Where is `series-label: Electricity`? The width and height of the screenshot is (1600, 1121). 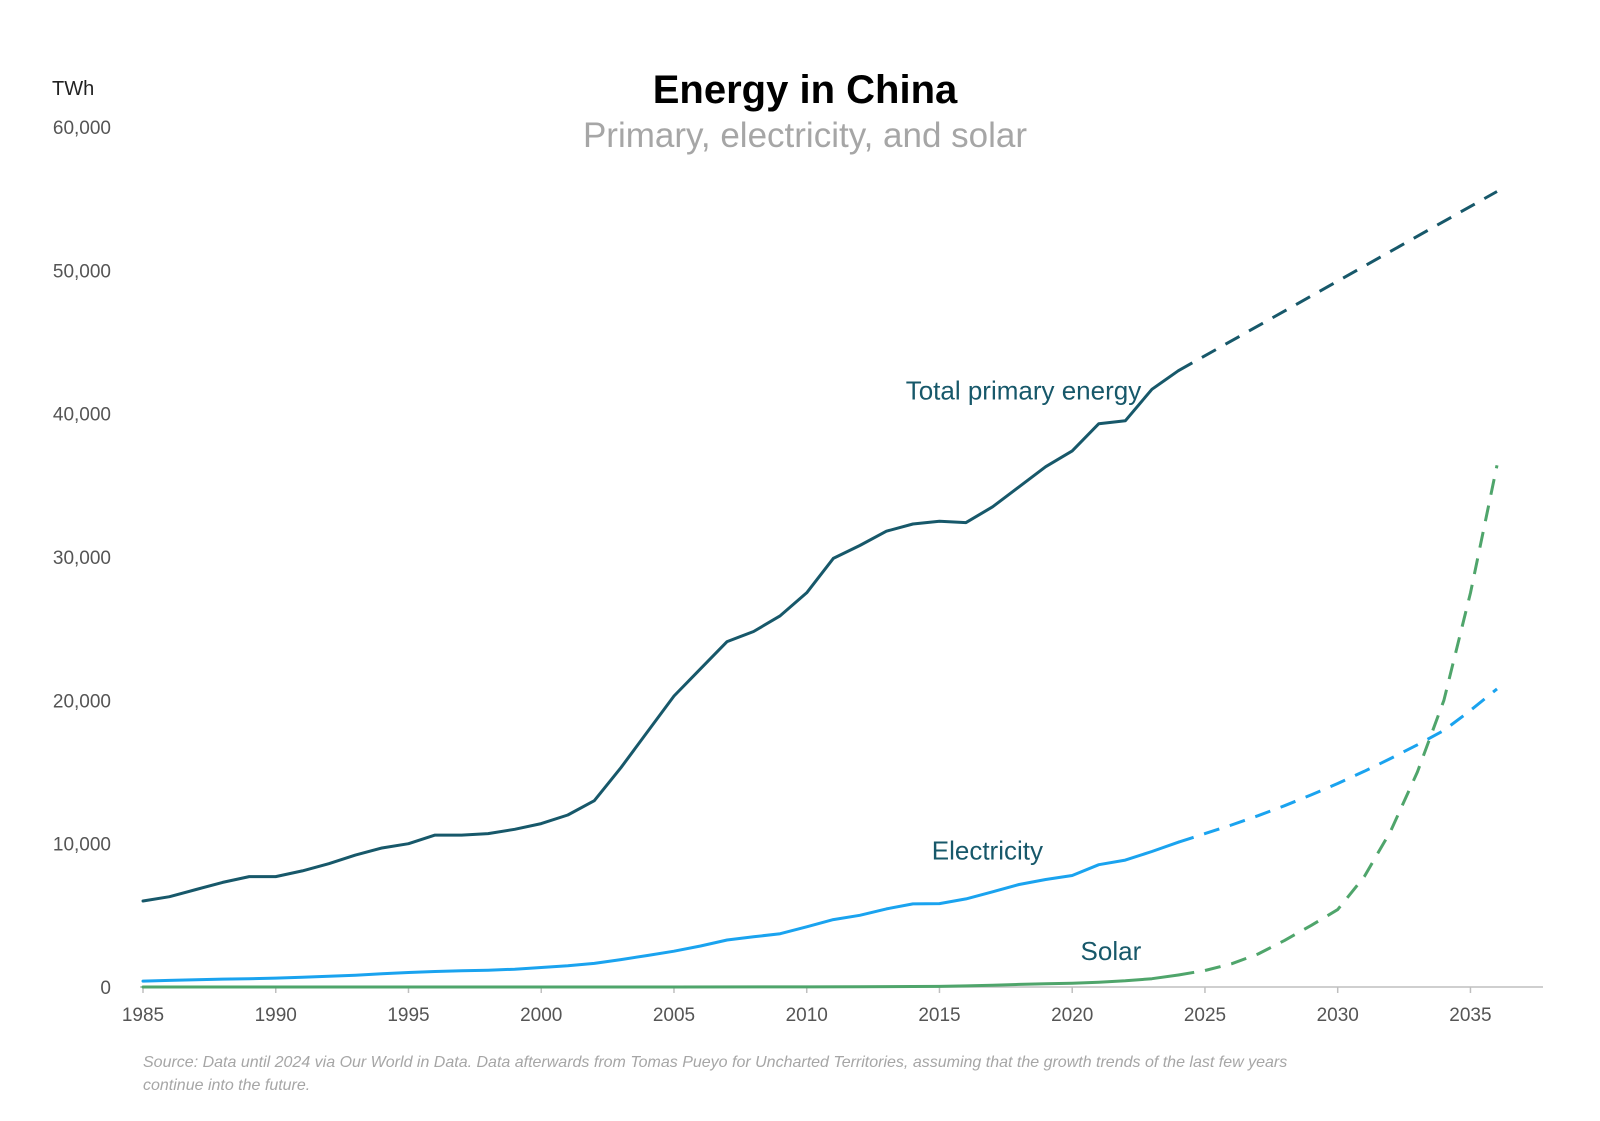 series-label: Electricity is located at coordinates (987, 850).